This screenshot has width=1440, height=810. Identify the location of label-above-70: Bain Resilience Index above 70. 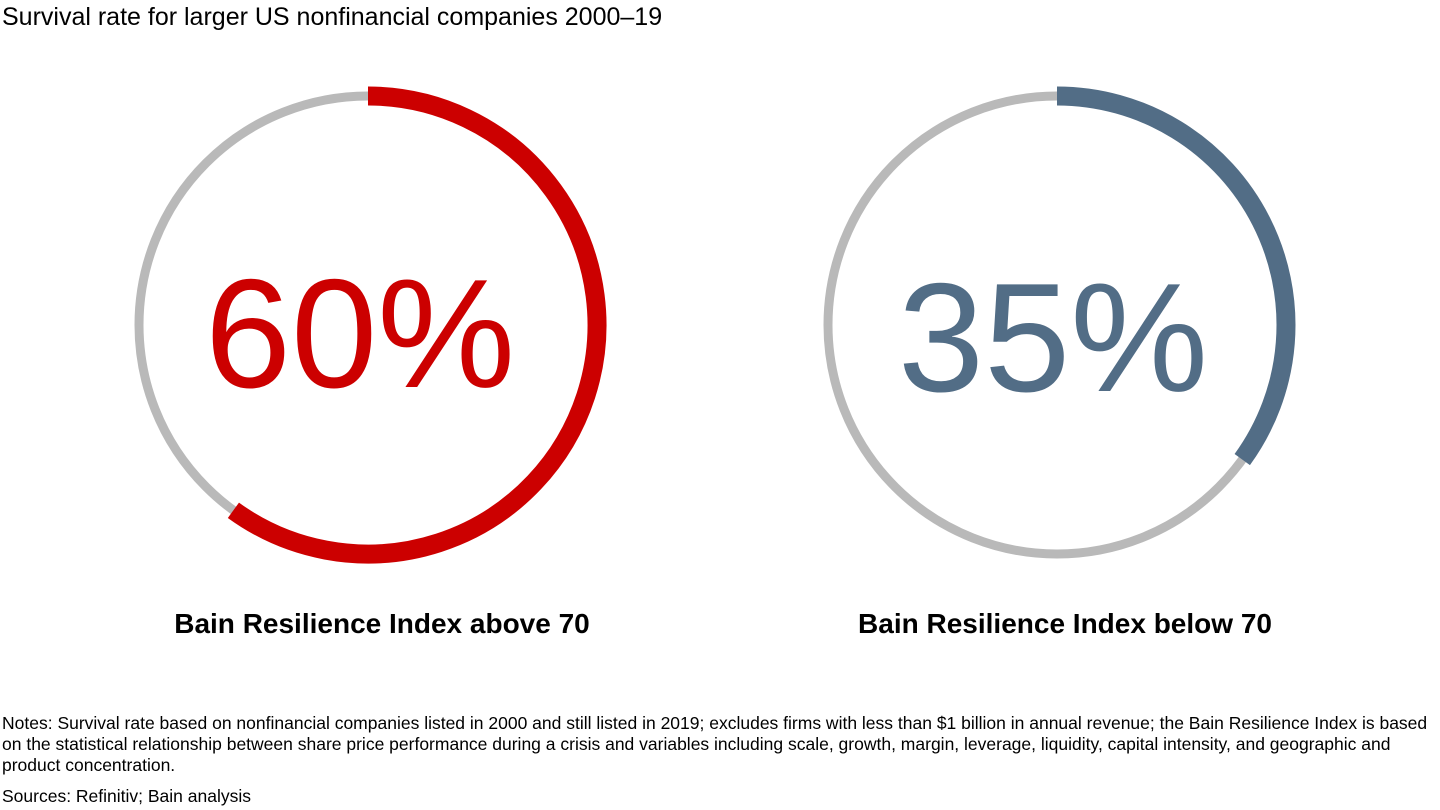
(382, 623).